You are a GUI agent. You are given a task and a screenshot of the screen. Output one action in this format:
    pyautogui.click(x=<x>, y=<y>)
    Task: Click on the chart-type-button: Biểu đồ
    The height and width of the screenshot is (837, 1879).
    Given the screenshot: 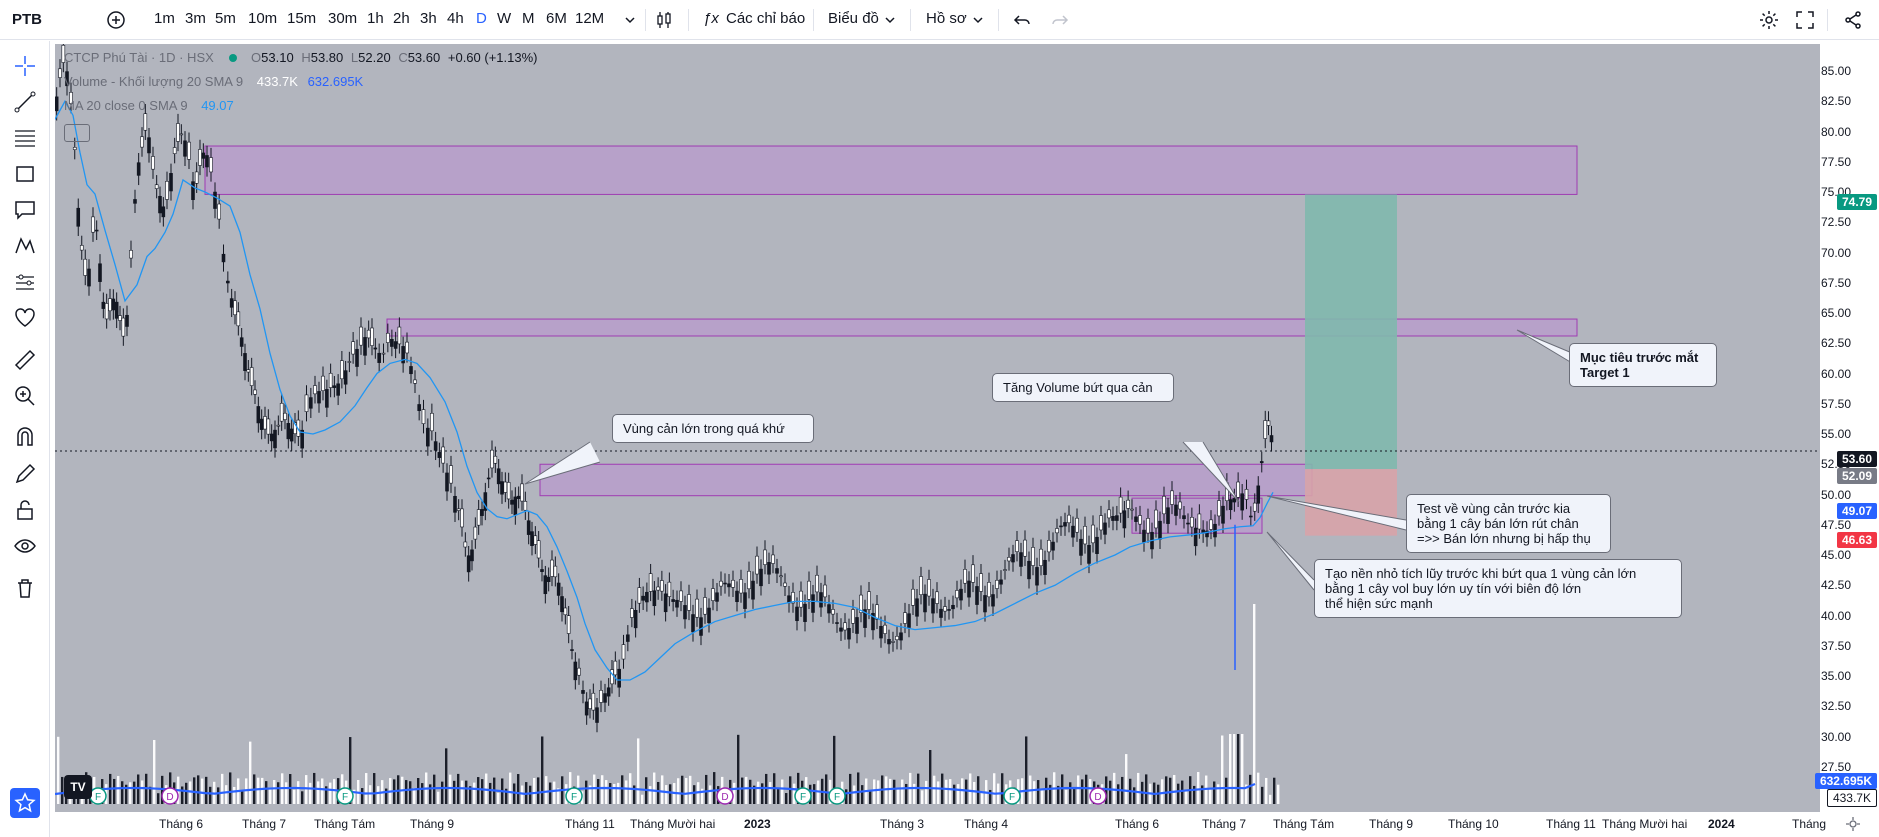 What is the action you would take?
    pyautogui.click(x=853, y=18)
    